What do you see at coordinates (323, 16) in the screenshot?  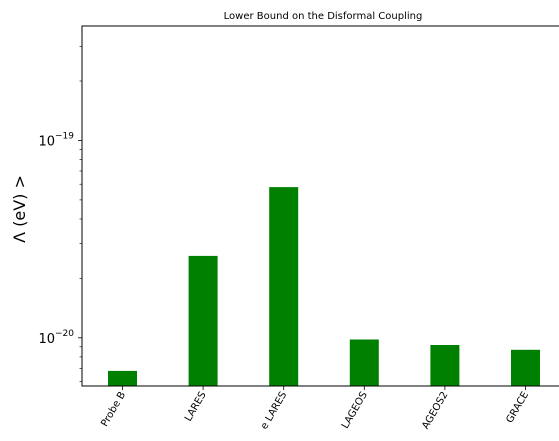 I see `chart-title: Lower Bound on the Disformal Coupling` at bounding box center [323, 16].